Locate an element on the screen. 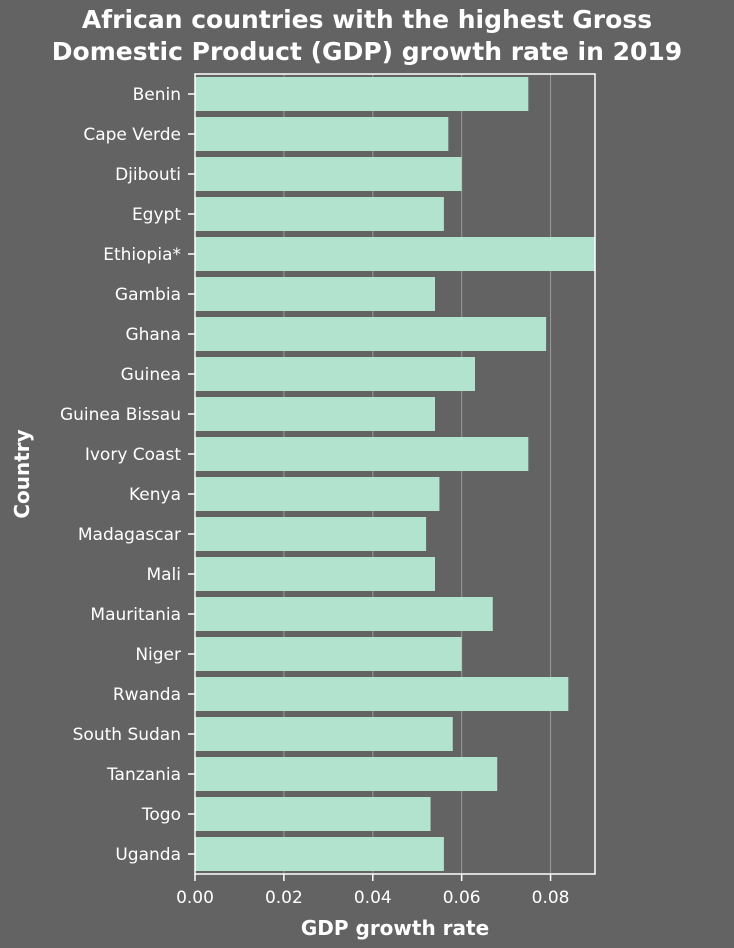  bar-djibouti is located at coordinates (328, 174).